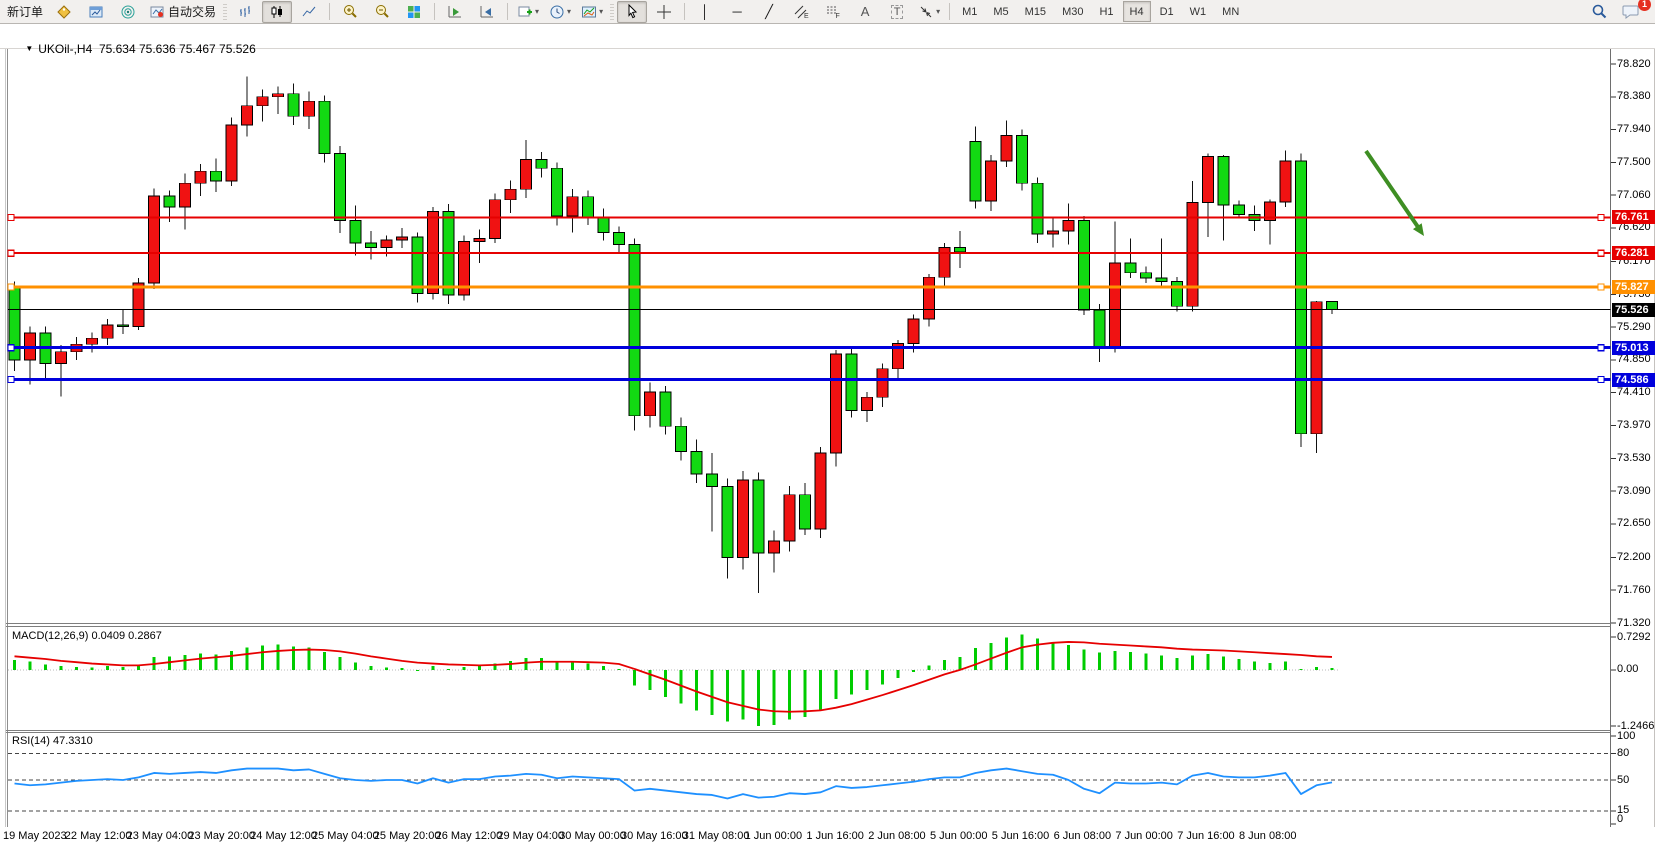  What do you see at coordinates (1394, 192) in the screenshot?
I see `annotation-arrow` at bounding box center [1394, 192].